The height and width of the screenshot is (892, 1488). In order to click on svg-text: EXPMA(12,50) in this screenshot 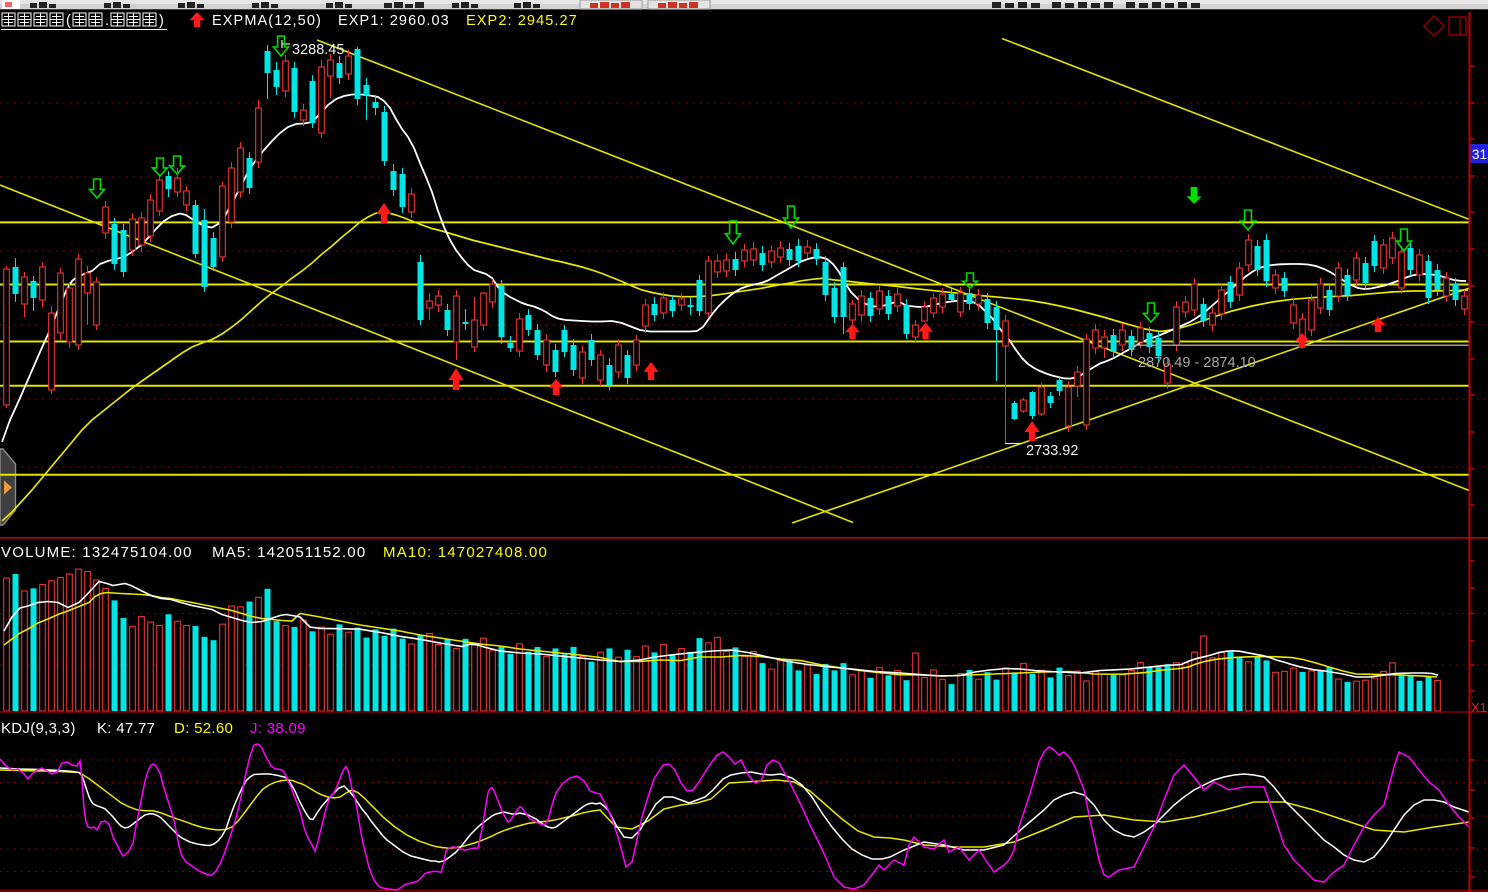, I will do `click(267, 21)`.